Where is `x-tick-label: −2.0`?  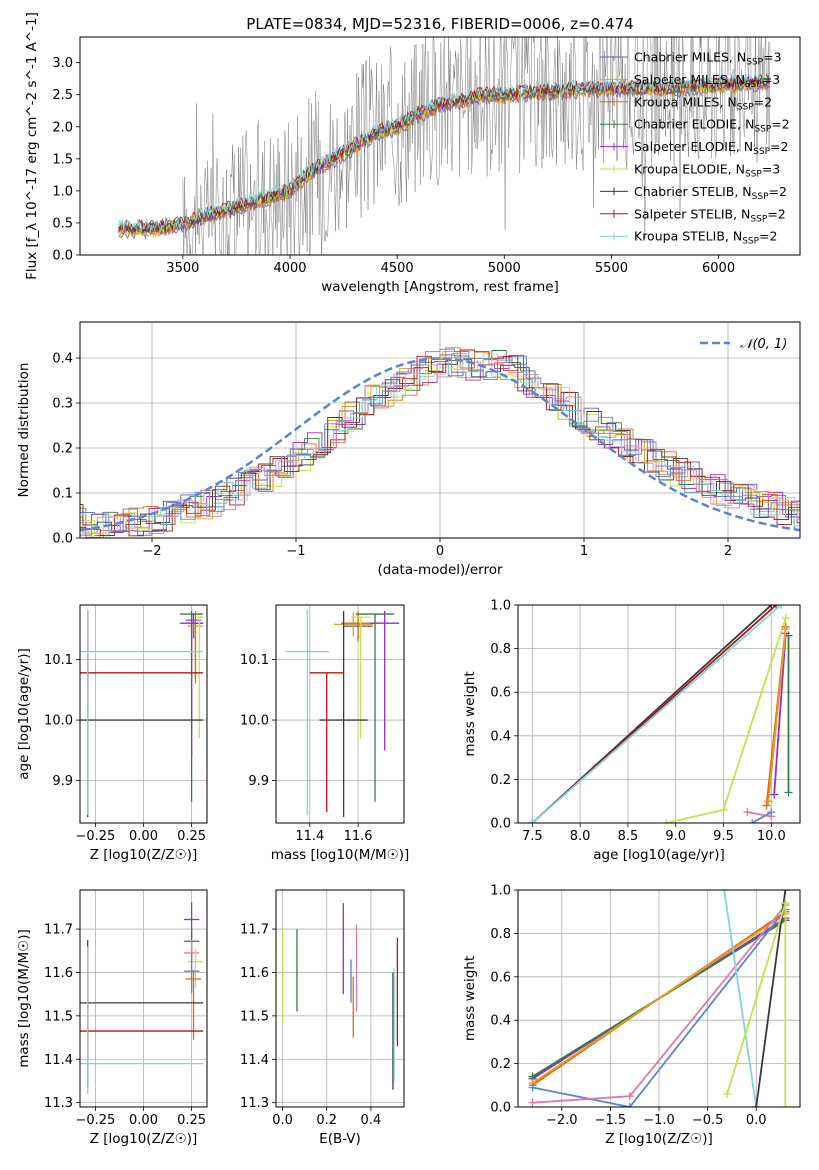 x-tick-label: −2.0 is located at coordinates (562, 1120).